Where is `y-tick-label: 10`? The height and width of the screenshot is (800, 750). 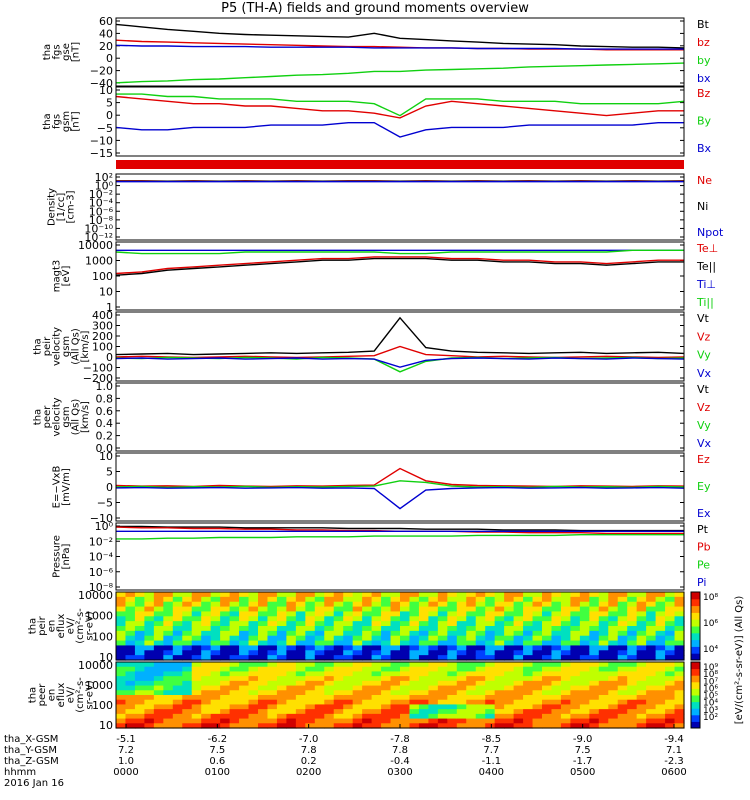
y-tick-label: 10 is located at coordinates (106, 292).